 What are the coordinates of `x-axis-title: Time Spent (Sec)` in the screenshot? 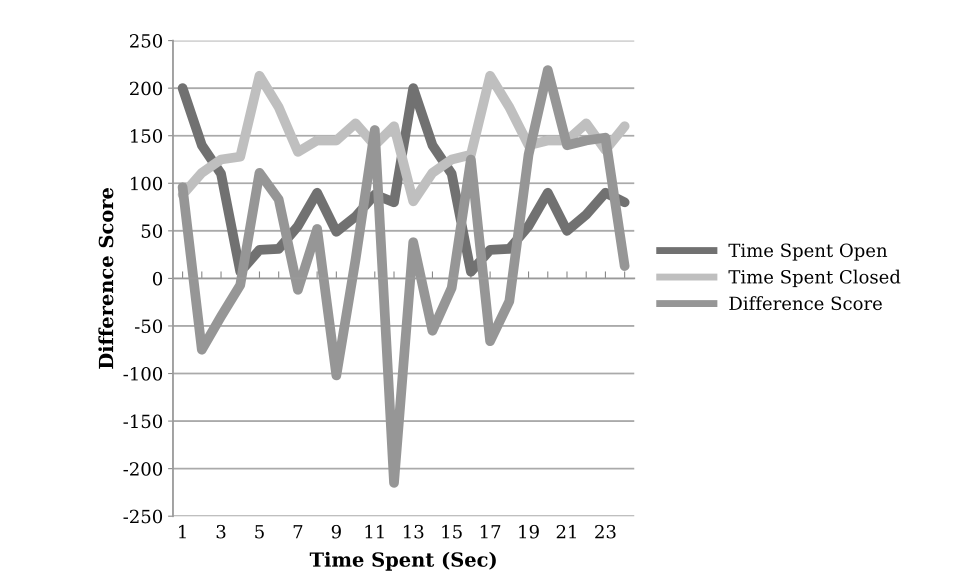 It's located at (403, 561).